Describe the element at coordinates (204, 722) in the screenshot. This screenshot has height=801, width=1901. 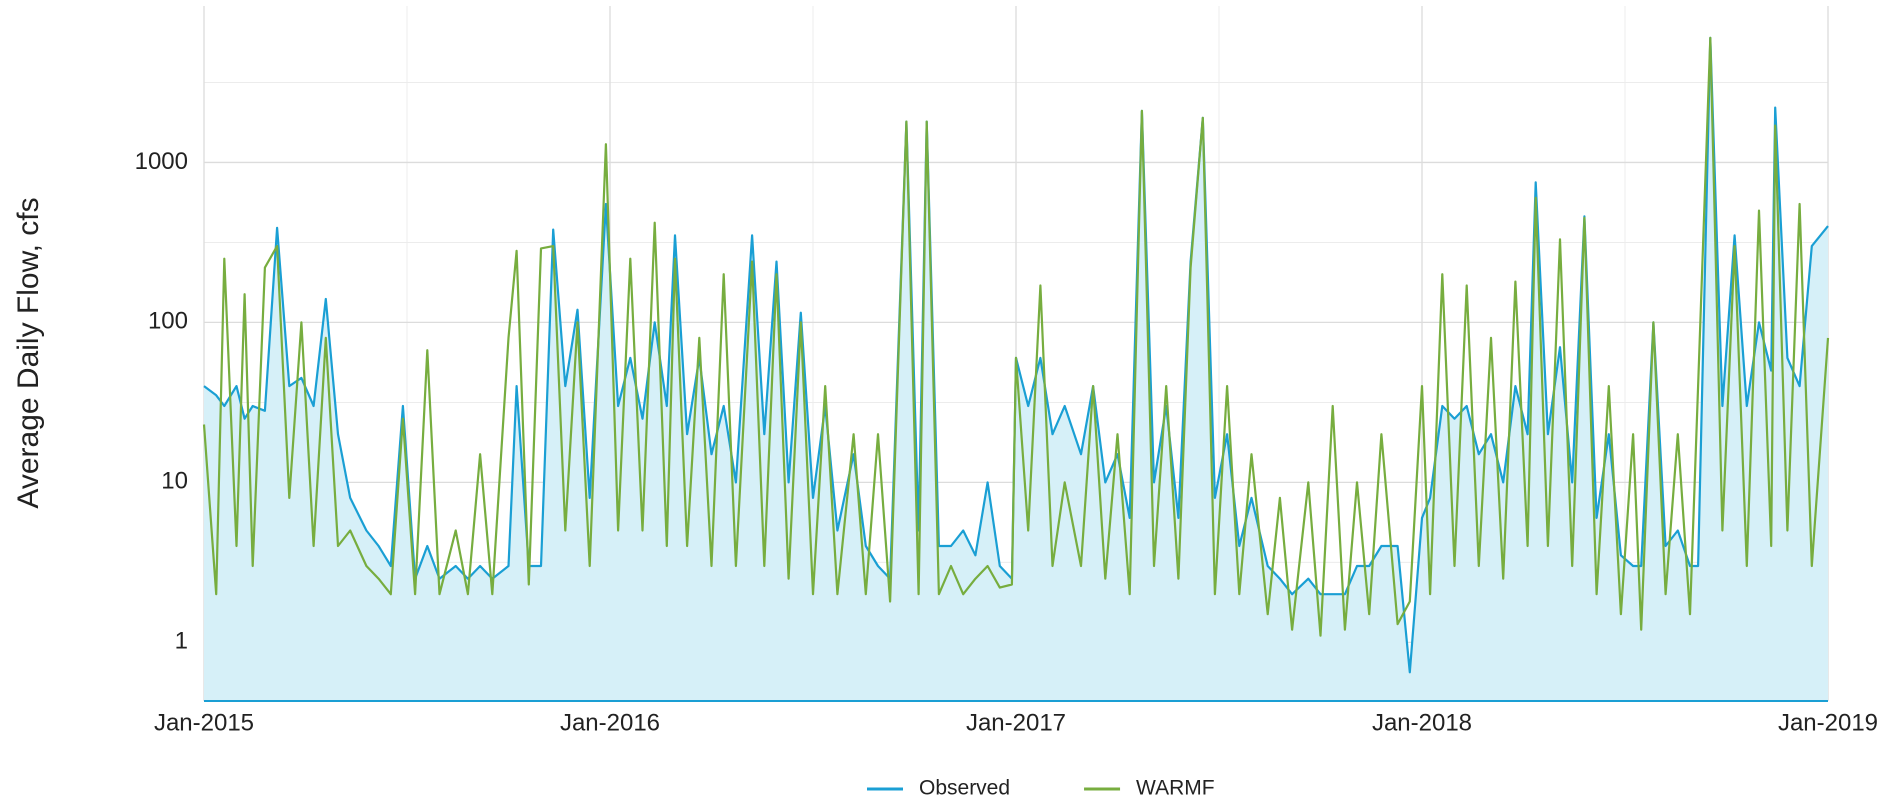
I see `x-tick-label: Jan-2015` at that location.